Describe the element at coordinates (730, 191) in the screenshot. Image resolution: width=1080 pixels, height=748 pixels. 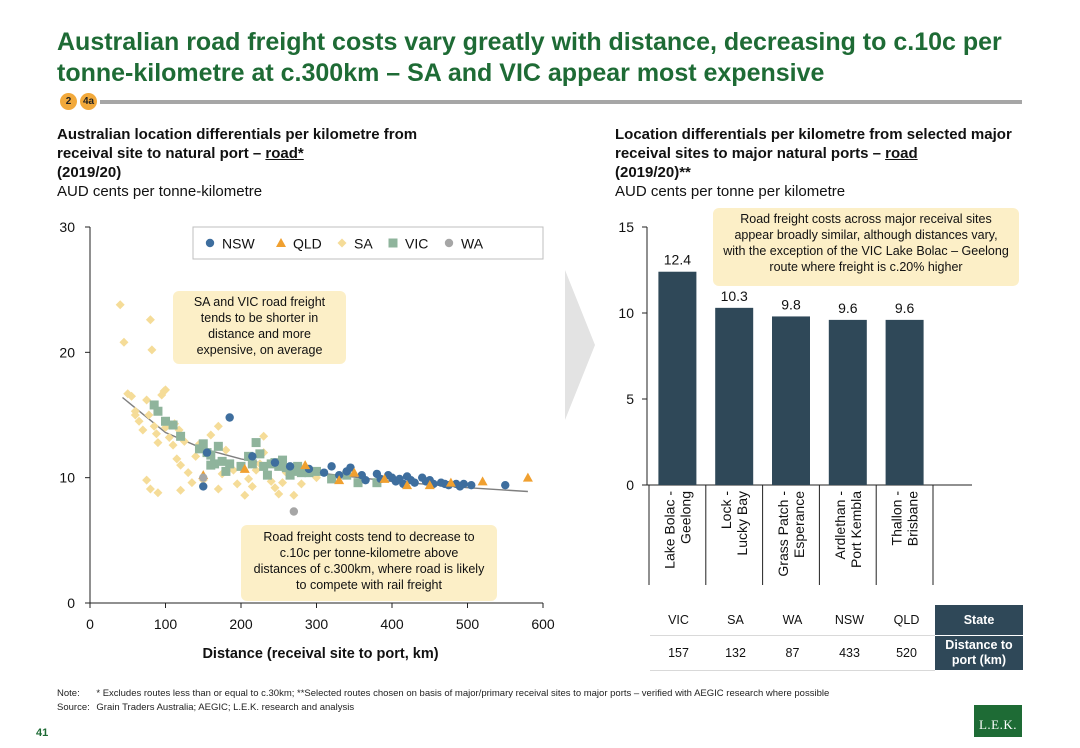
I see `right-chart-units: AUD cents per tonne per kilometre` at that location.